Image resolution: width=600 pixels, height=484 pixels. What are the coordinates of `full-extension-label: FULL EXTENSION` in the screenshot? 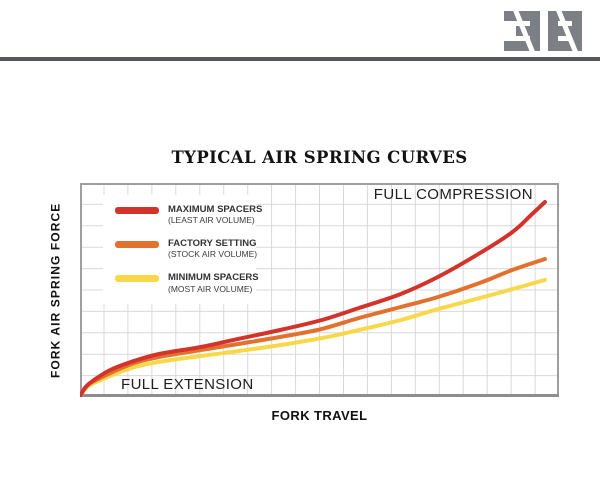 It's located at (187, 384).